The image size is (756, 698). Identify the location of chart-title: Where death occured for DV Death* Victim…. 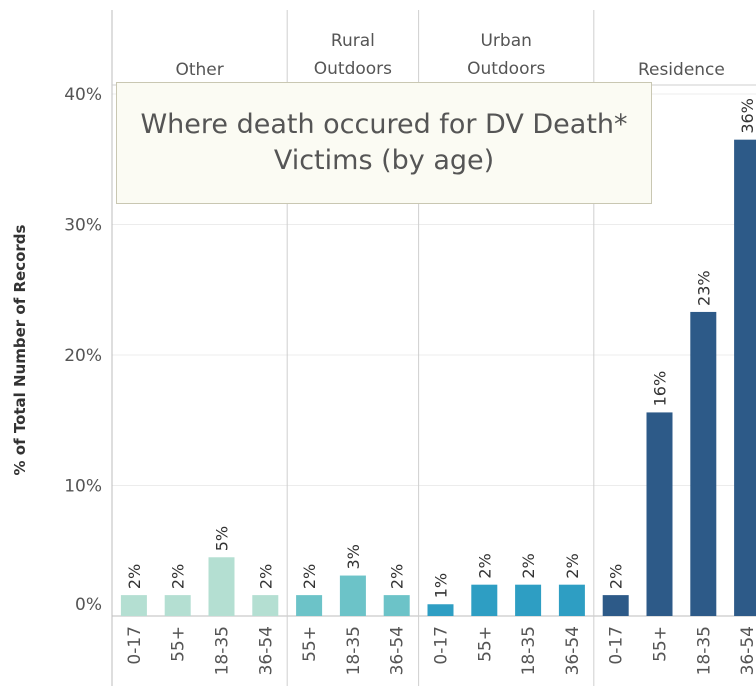
(384, 142).